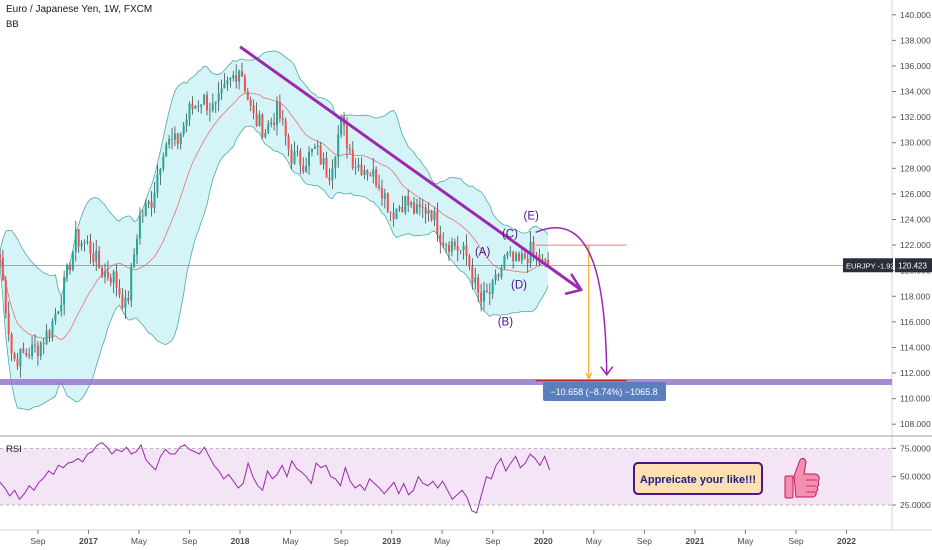 The height and width of the screenshot is (550, 932). What do you see at coordinates (915, 92) in the screenshot?
I see `y-tick-label: 134.000` at bounding box center [915, 92].